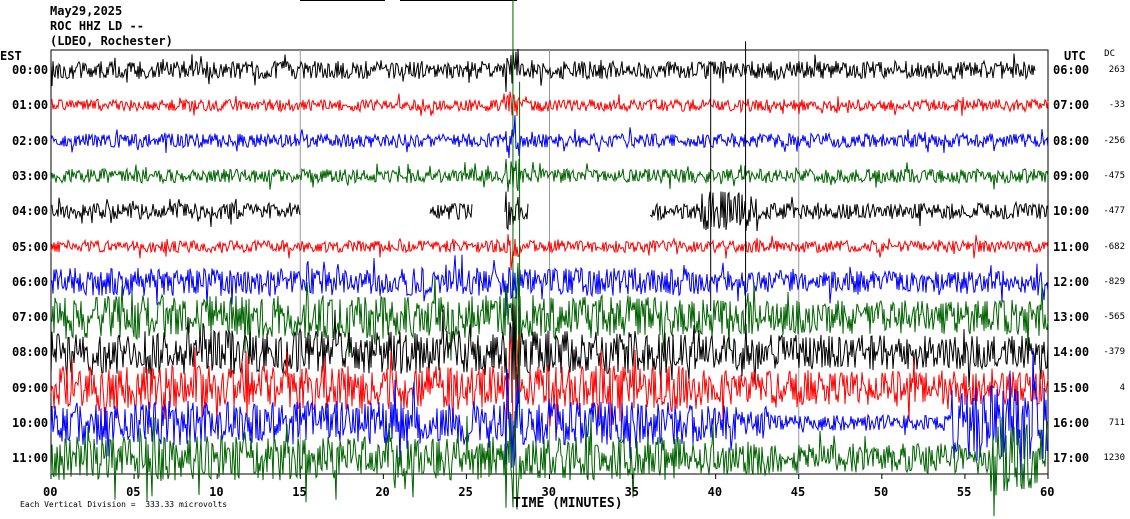 Image resolution: width=1130 pixels, height=519 pixels. I want to click on est-hour-label: 07:00, so click(30, 317).